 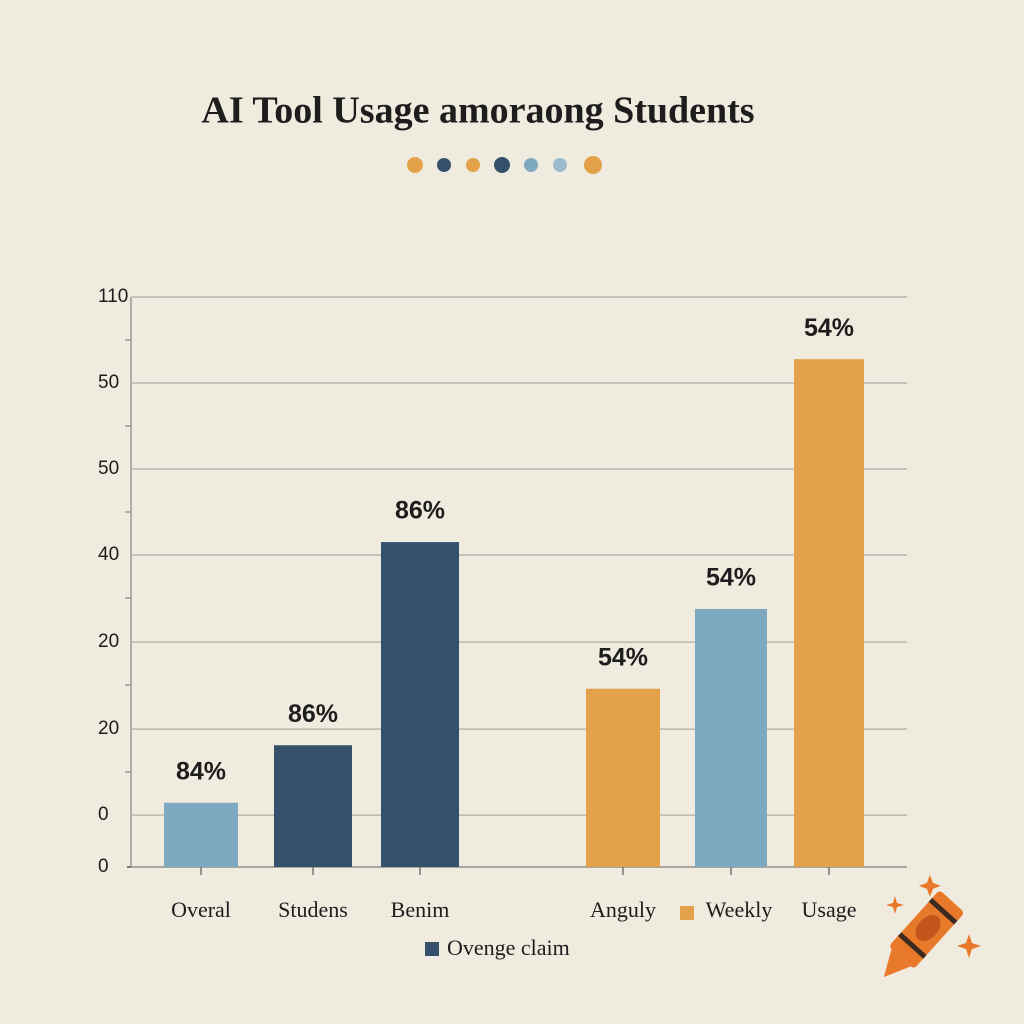 I want to click on x-tick-label: Usage, so click(x=829, y=909).